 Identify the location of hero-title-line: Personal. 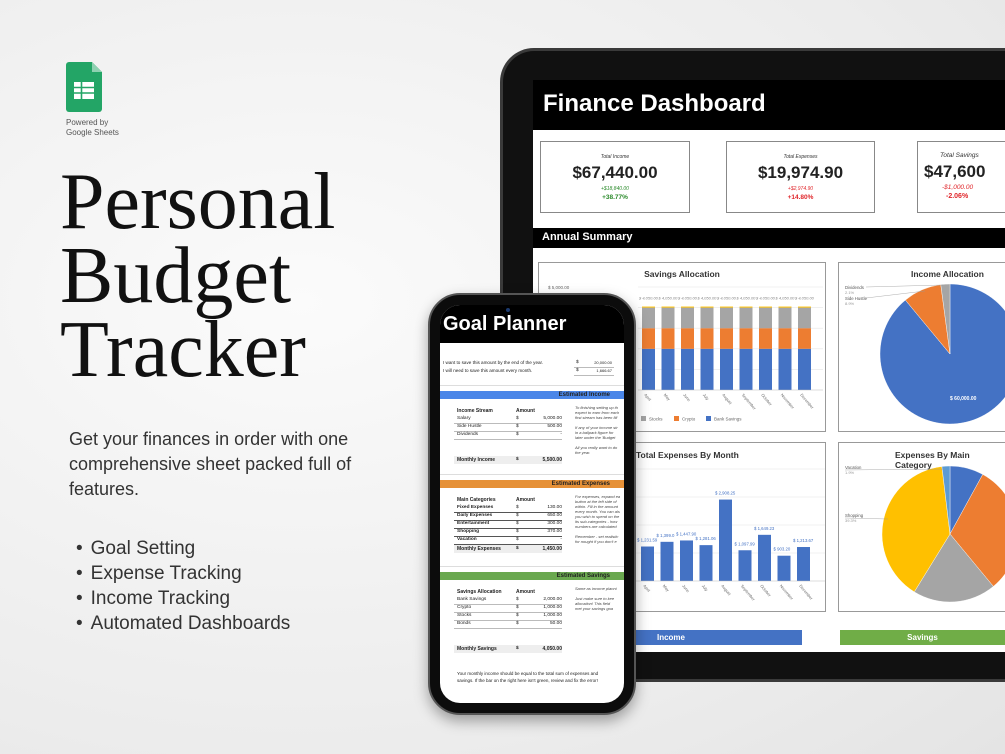
(198, 202).